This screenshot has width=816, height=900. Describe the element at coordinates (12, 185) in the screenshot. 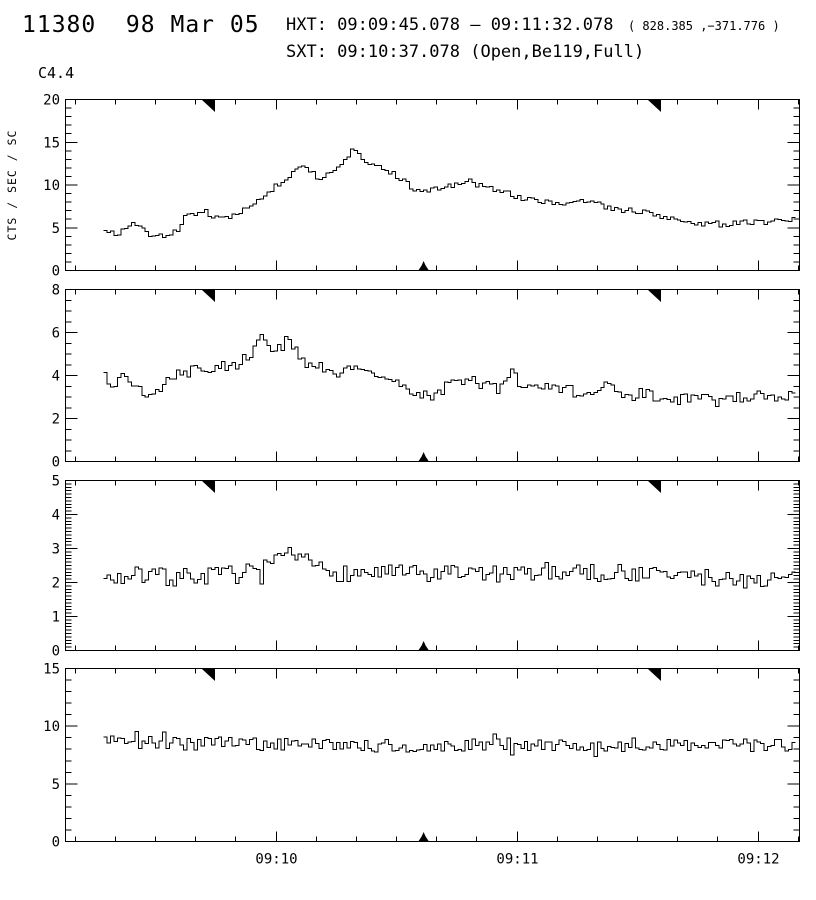

I see `y-axis-label: CTS / SEC / SC` at that location.